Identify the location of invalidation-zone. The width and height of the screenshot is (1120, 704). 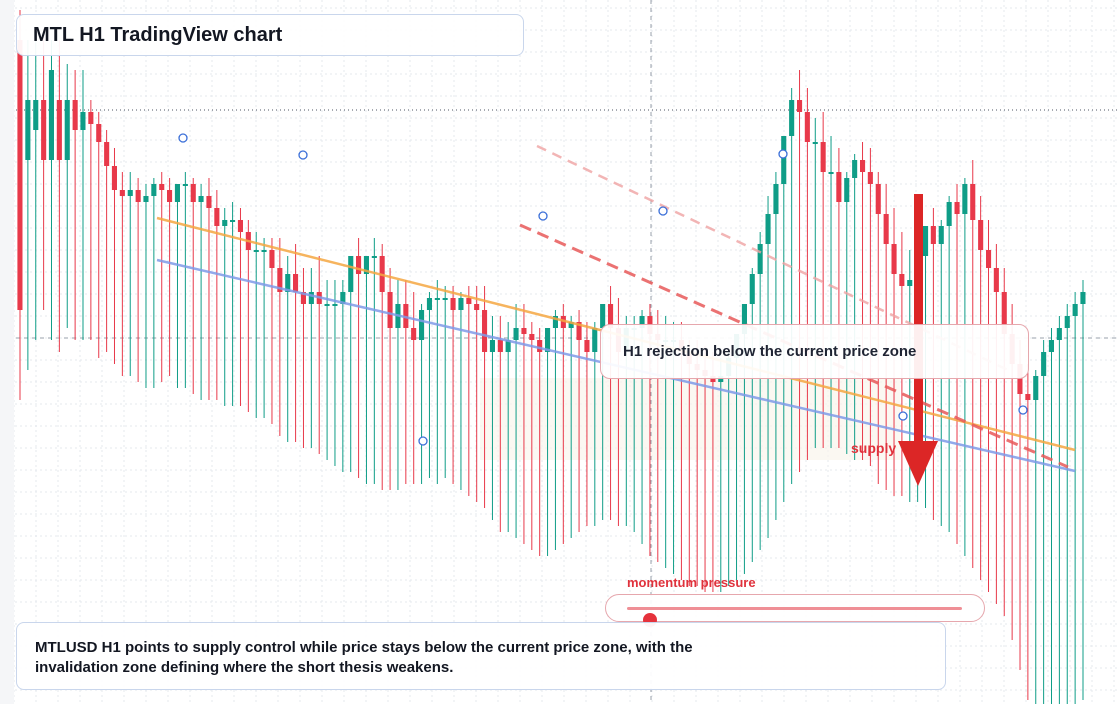
(690, 419).